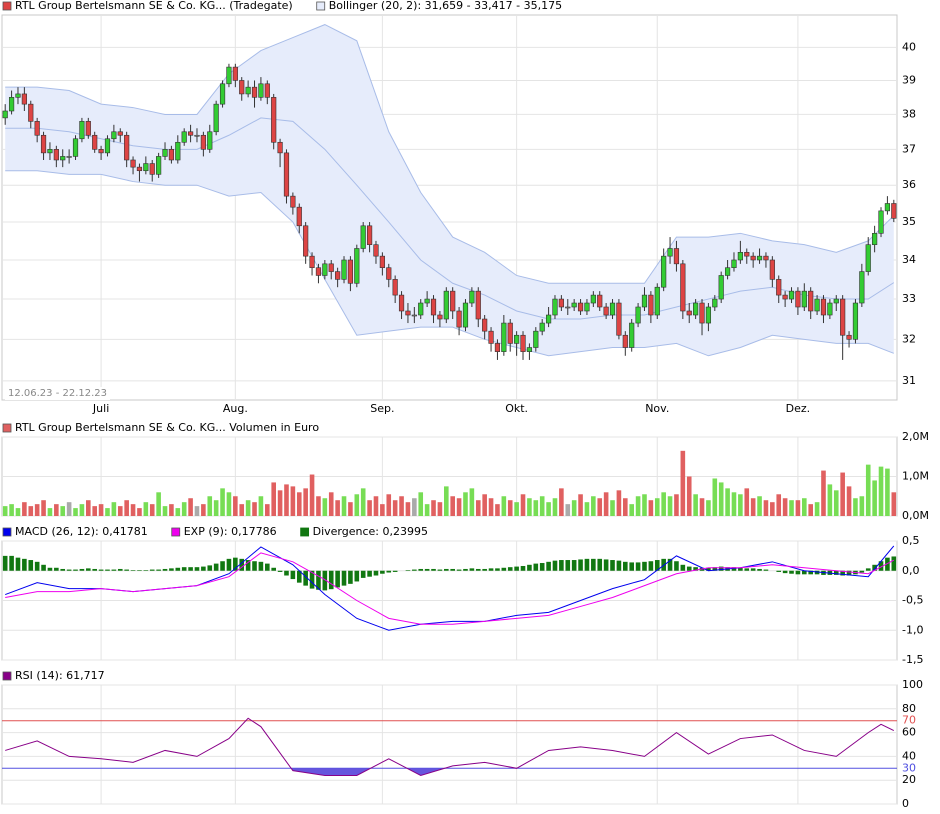 This screenshot has height=814, width=940. What do you see at coordinates (176, 532) in the screenshot?
I see `legend-swatch` at bounding box center [176, 532].